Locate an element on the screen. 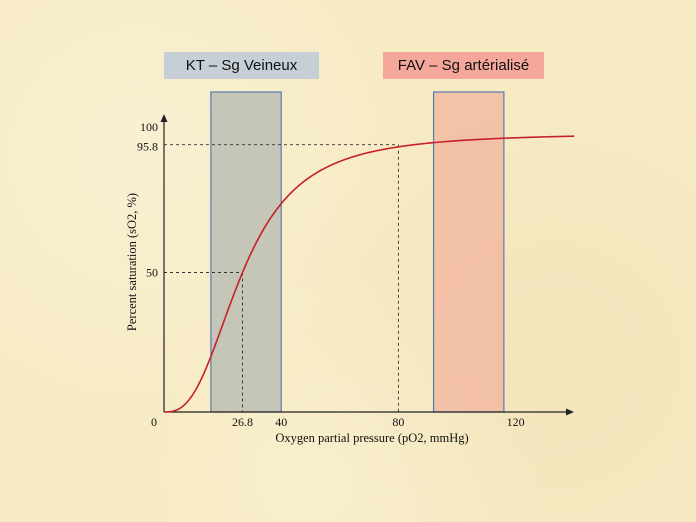 The height and width of the screenshot is (522, 696). y-axis-arrow is located at coordinates (164, 118).